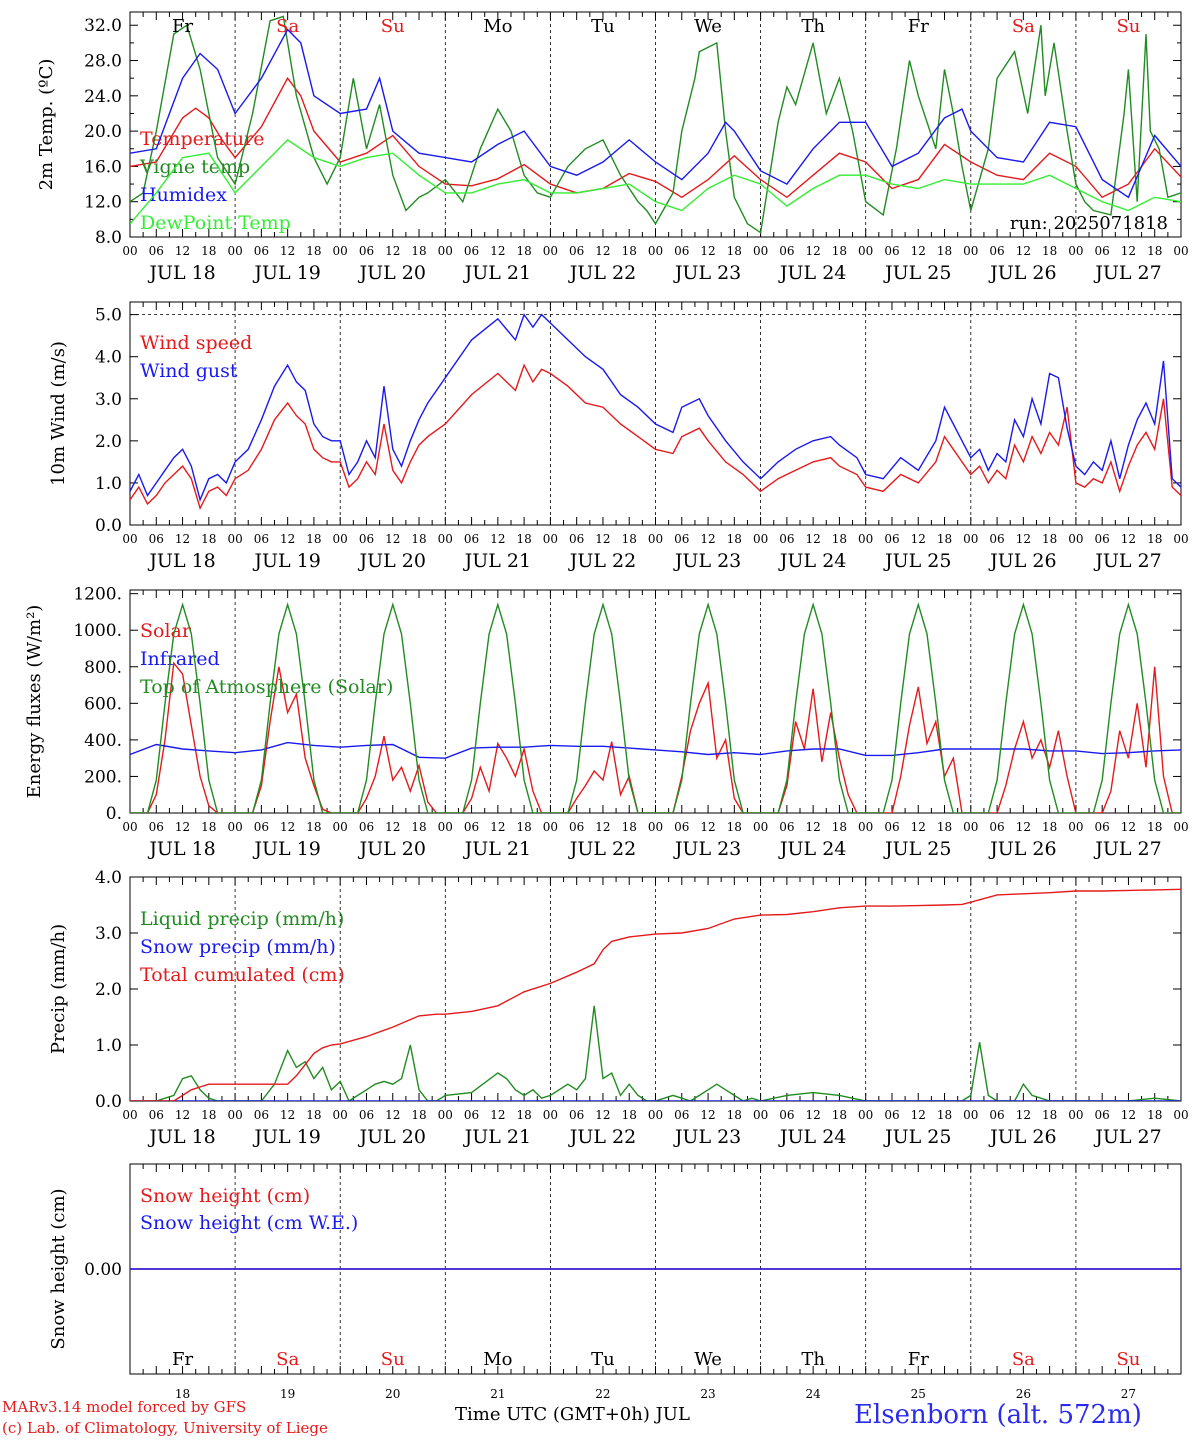 The height and width of the screenshot is (1440, 1194). I want to click on day-number-label: 26, so click(1023, 1394).